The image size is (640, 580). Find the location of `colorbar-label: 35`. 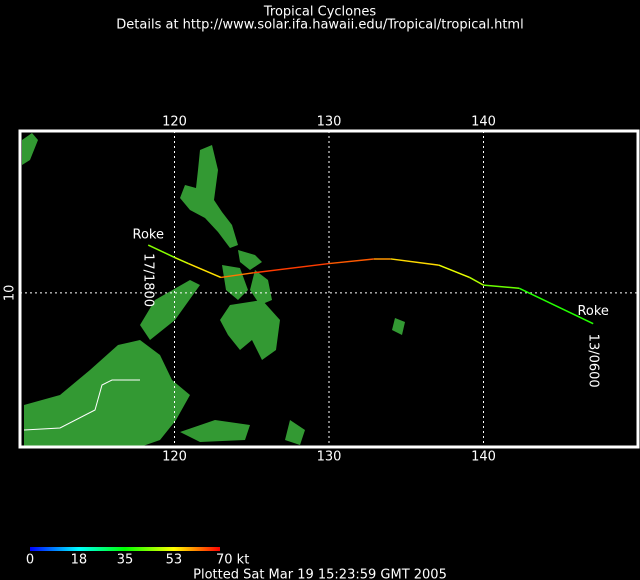

colorbar-label: 35 is located at coordinates (125, 560).